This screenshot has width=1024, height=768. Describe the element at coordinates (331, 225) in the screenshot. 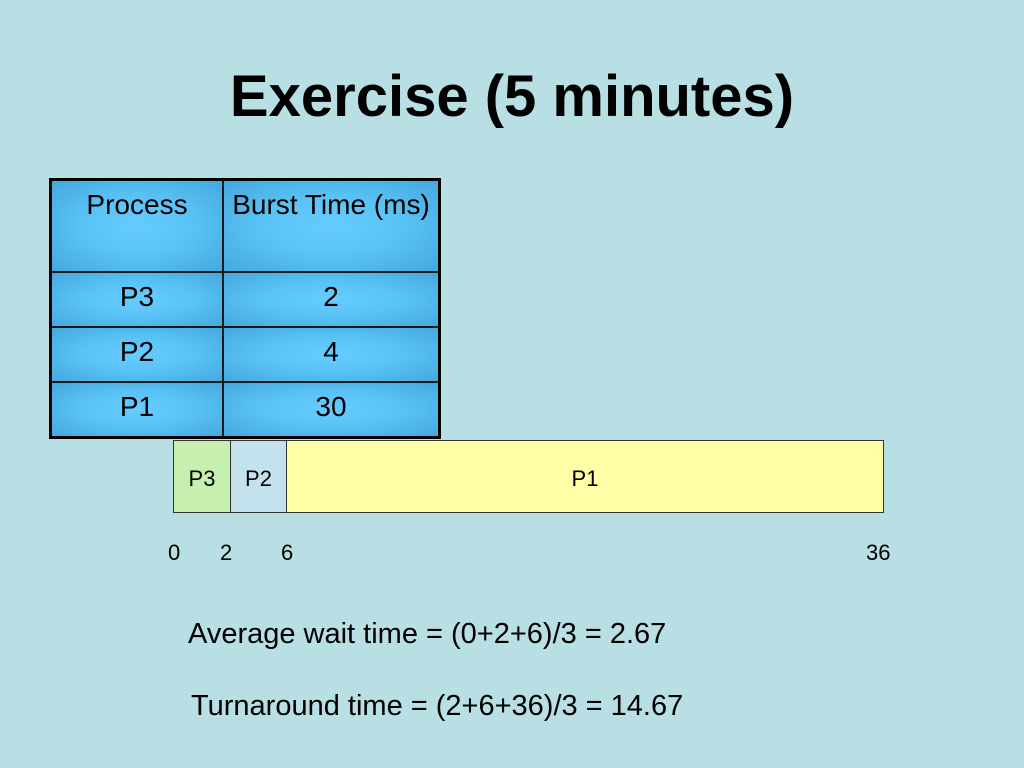

I see `header-burst-time: Burst Time (ms)` at that location.